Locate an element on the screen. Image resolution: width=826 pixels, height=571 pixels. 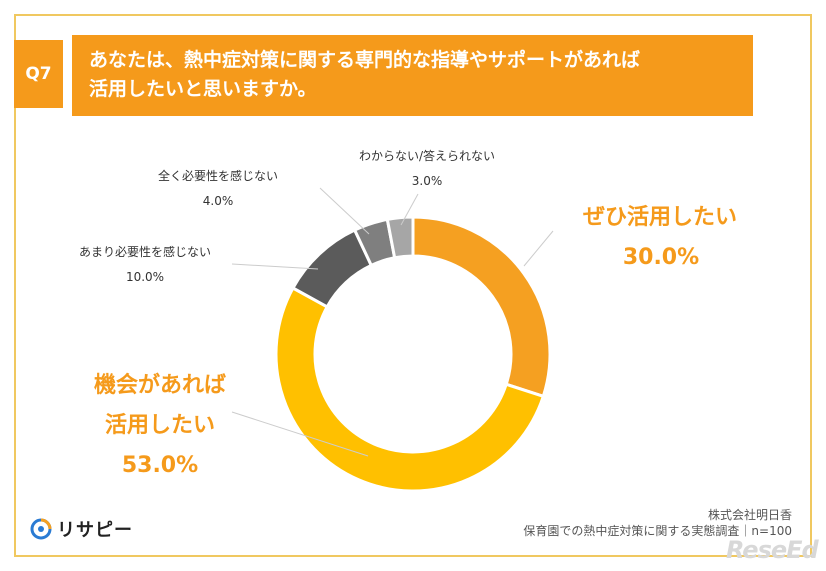
label-amari: あまり必要性を感じない is located at coordinates (145, 251).